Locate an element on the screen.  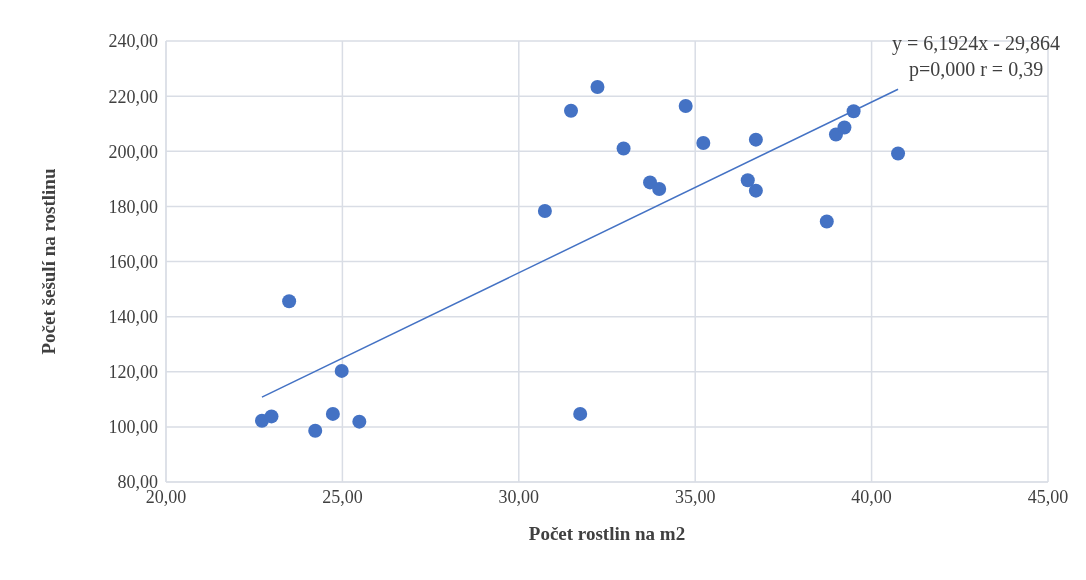
annotation: y = 6,1924x - 29,864 is located at coordinates (976, 43).